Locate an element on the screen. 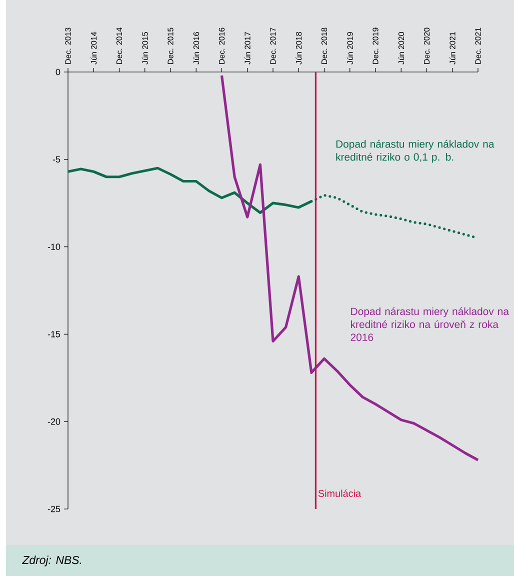  y-tick-label: -25 is located at coordinates (54, 509).